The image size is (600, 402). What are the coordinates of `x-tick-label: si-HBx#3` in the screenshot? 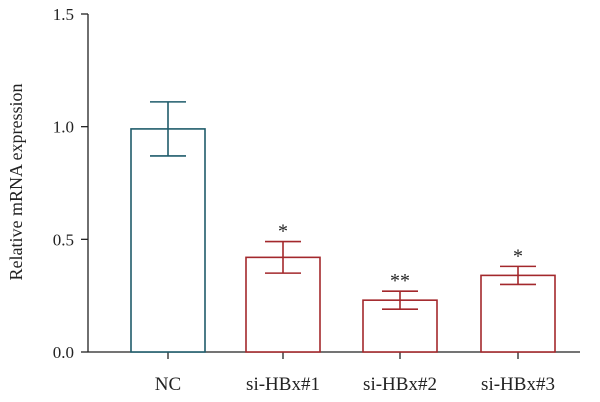 It's located at (518, 384).